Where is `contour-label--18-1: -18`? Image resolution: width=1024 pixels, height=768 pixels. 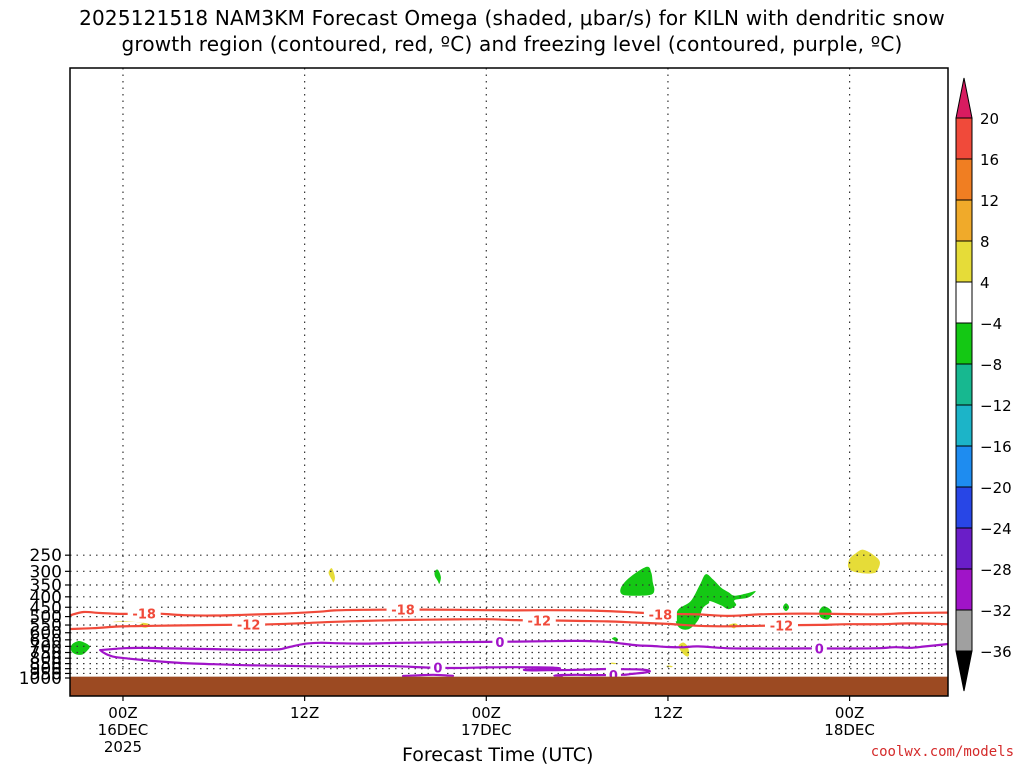 contour-label--18-1: -18 is located at coordinates (403, 610).